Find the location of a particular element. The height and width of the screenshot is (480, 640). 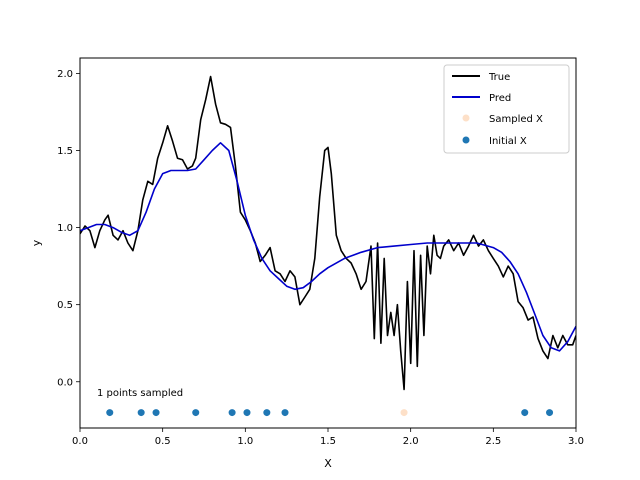

x-tick-label: 0.5 is located at coordinates (163, 441).